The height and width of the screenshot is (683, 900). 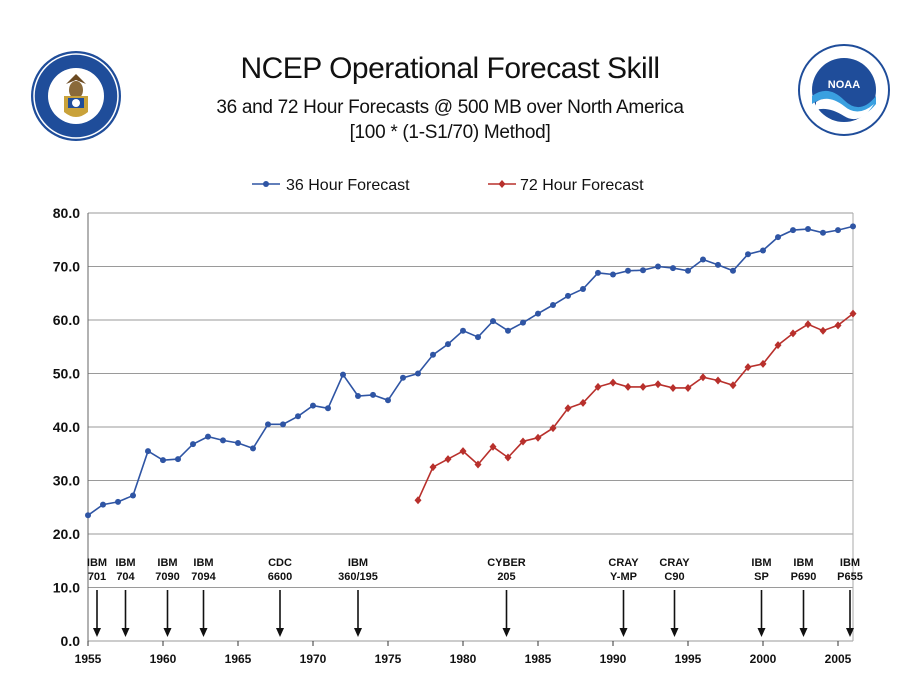 I want to click on department-of-commerce-seal-icon, so click(x=76, y=96).